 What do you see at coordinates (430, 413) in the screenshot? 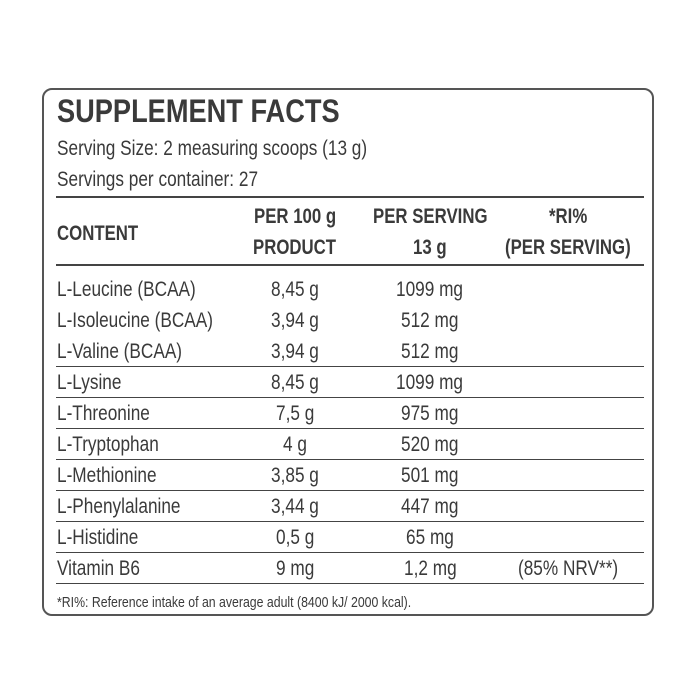
I see `nutrient-value: 975 mg` at bounding box center [430, 413].